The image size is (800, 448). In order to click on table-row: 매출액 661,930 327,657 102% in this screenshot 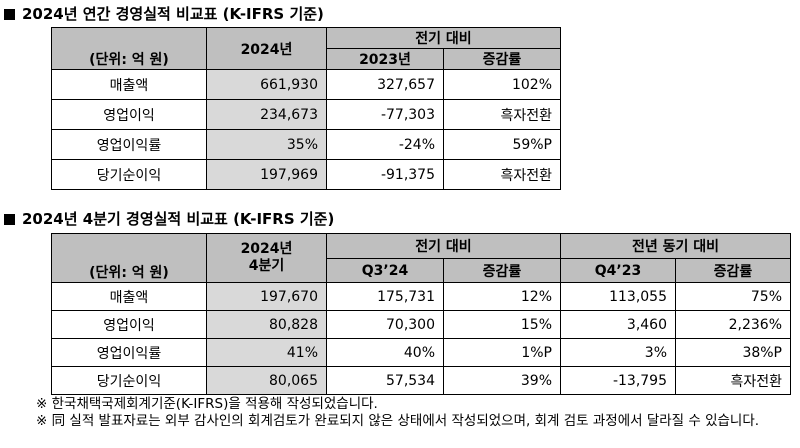, I will do `click(306, 84)`.